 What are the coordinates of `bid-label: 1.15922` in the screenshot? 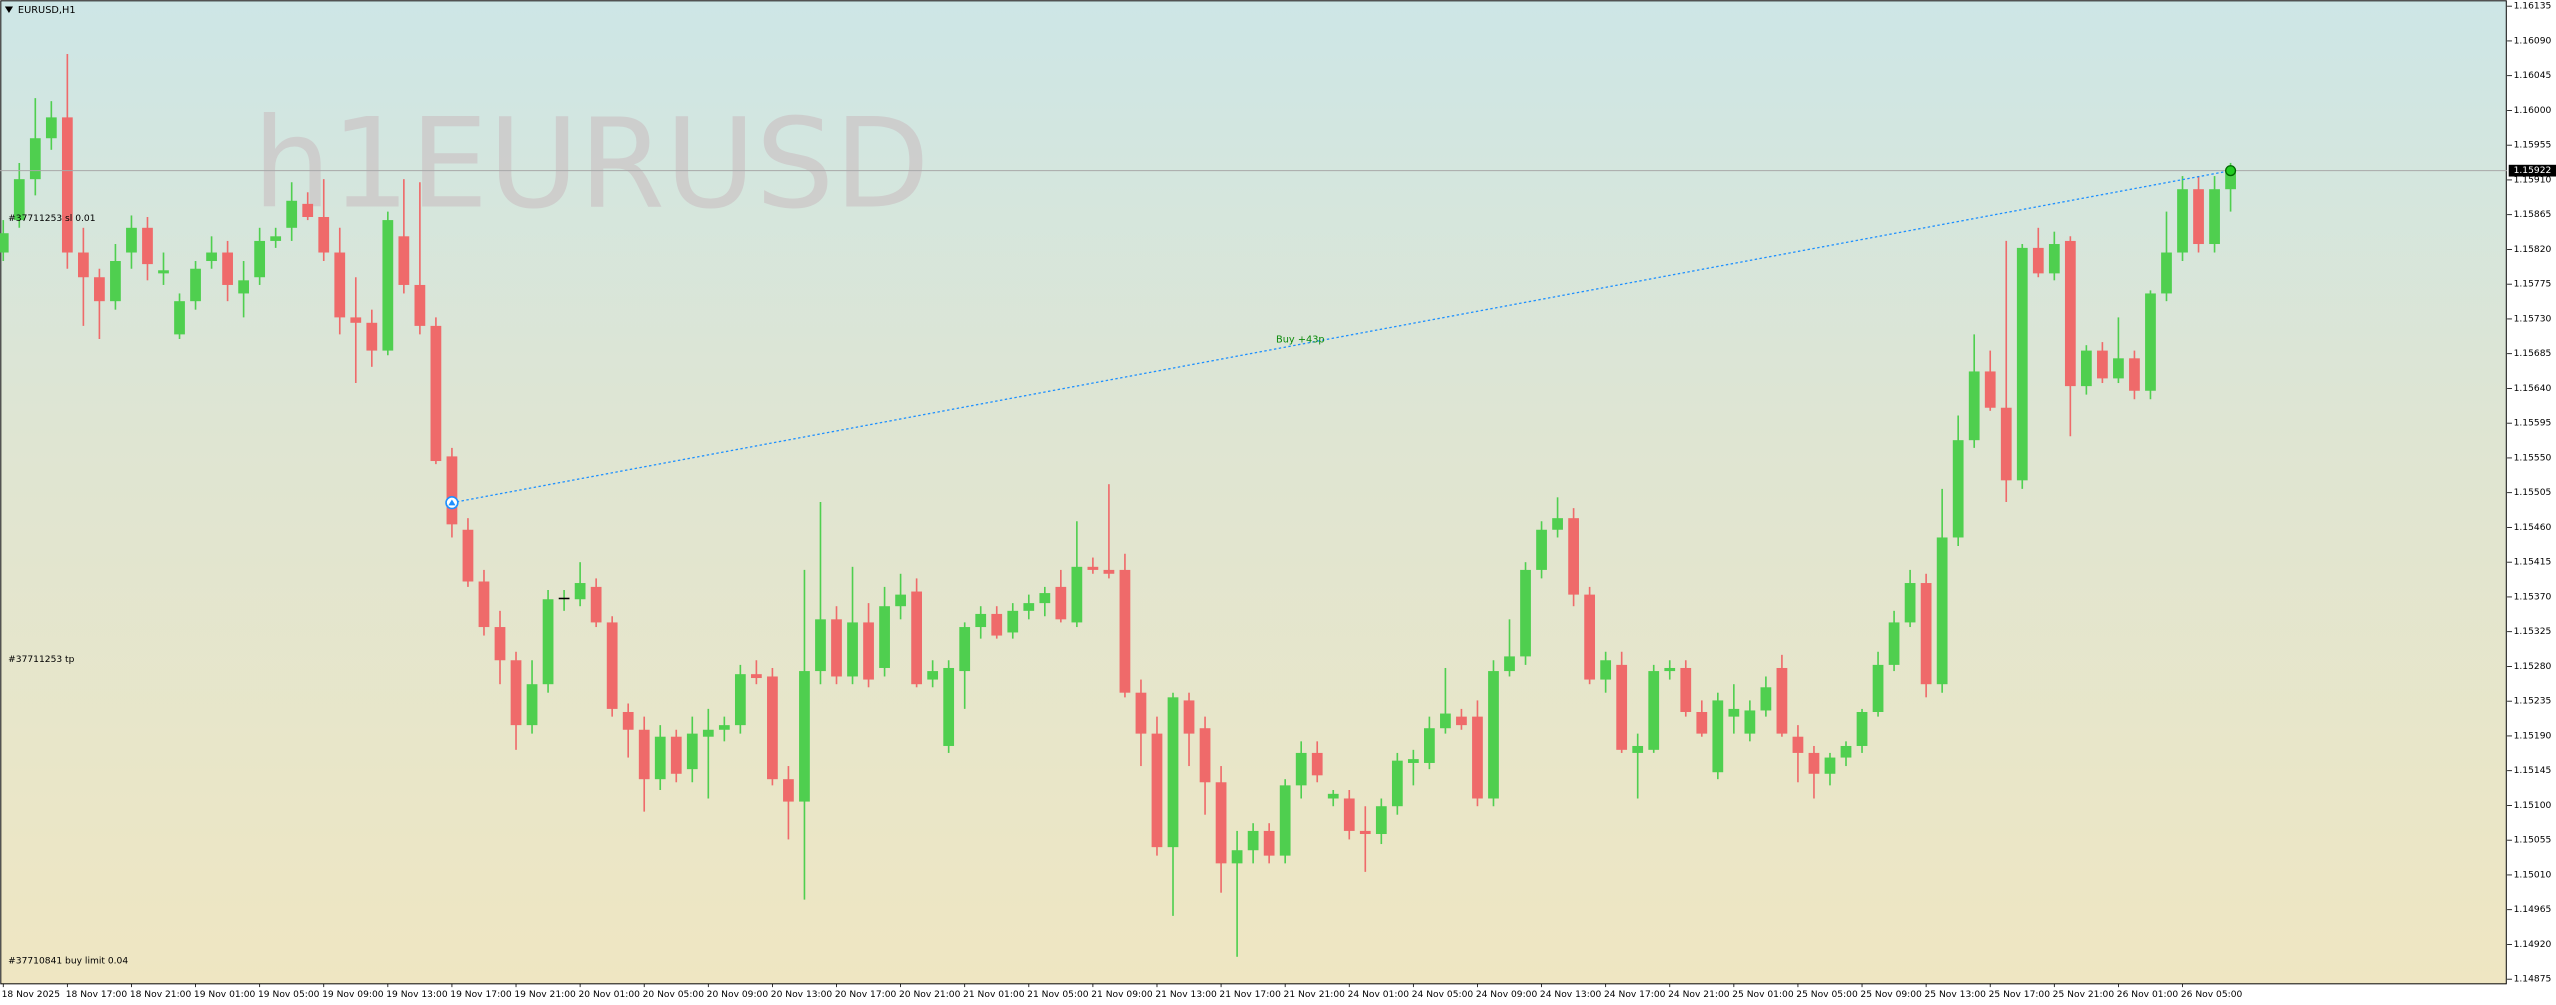 It's located at (2533, 171).